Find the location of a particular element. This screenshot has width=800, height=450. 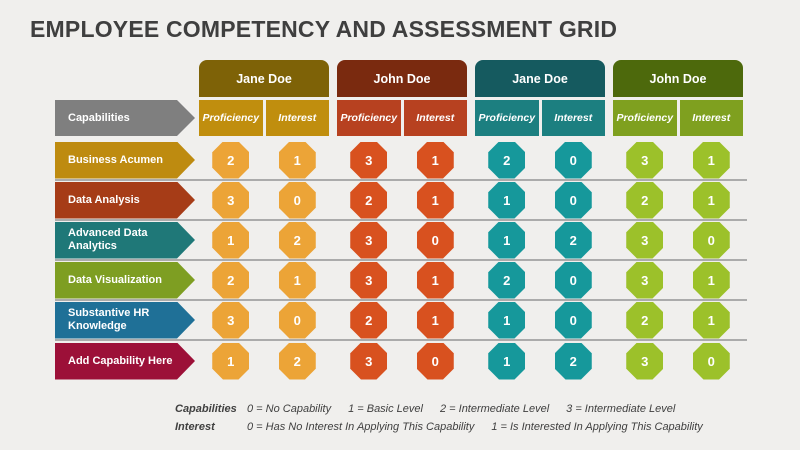

legend-term: Interest is located at coordinates (195, 427).